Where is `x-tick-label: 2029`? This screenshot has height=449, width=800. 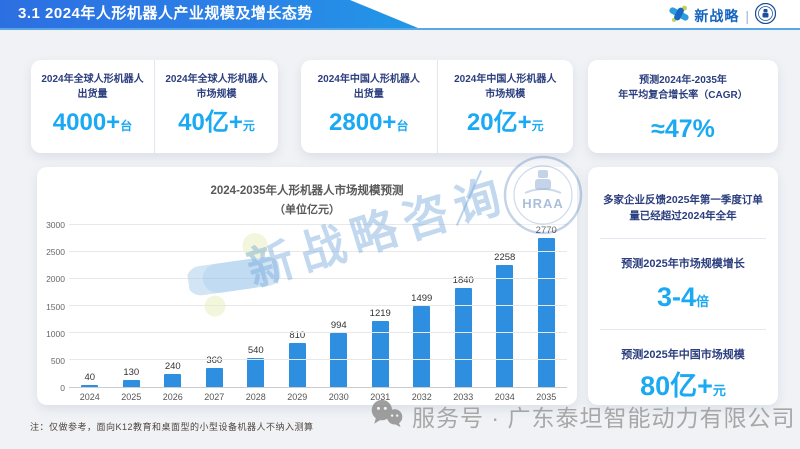
x-tick-label: 2029 is located at coordinates (297, 397).